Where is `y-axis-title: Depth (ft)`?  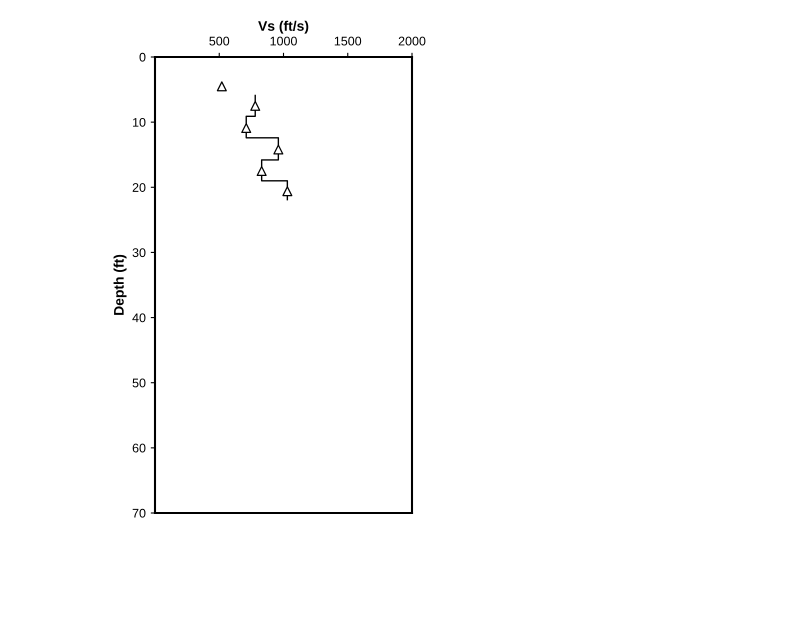 y-axis-title: Depth (ft) is located at coordinates (120, 284).